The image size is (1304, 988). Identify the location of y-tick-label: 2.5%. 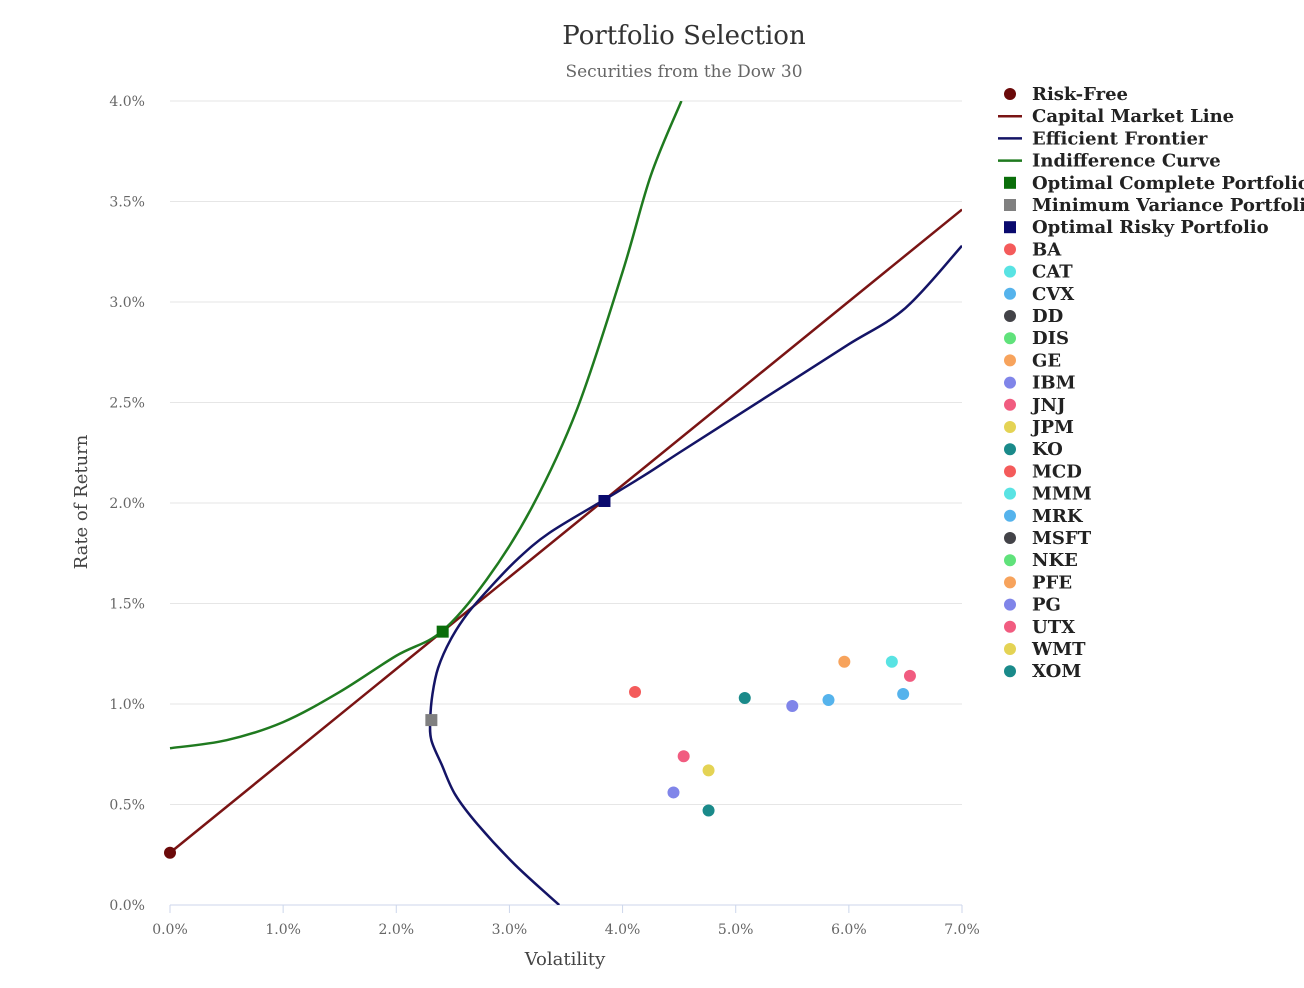
(127, 404).